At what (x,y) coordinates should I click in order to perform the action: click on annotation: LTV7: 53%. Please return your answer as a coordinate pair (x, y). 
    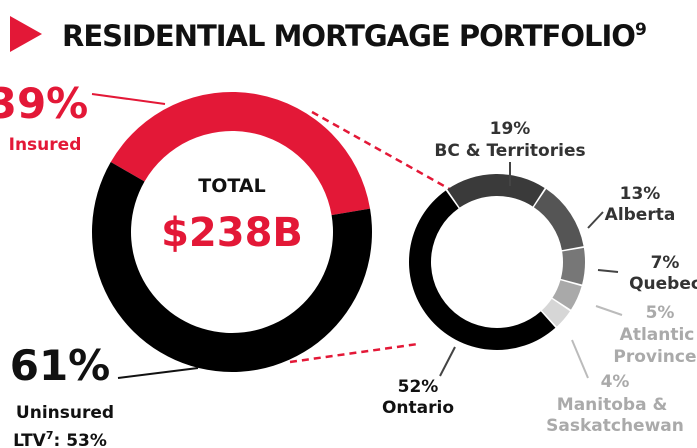
    Looking at the image, I should click on (60, 438).